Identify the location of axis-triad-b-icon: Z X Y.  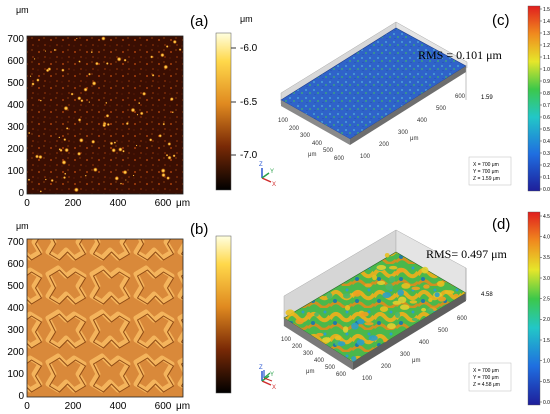
(267, 378).